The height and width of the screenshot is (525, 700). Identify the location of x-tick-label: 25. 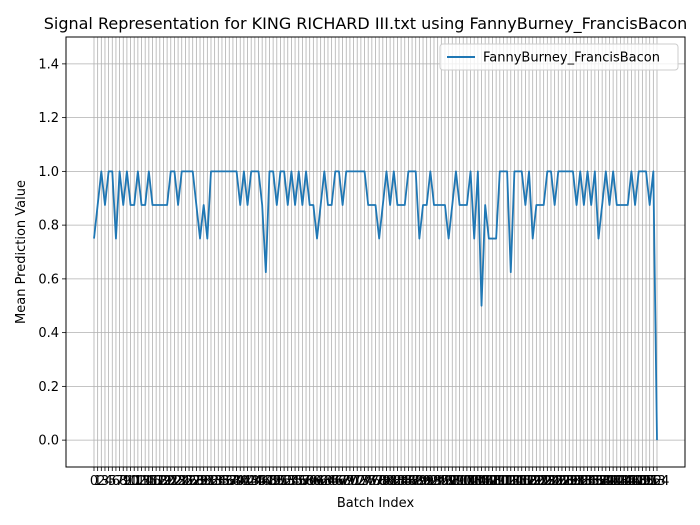
(185, 481).